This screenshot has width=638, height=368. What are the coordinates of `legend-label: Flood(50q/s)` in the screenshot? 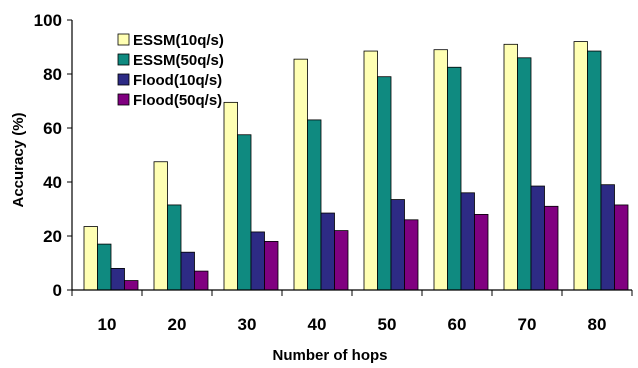 It's located at (177, 100).